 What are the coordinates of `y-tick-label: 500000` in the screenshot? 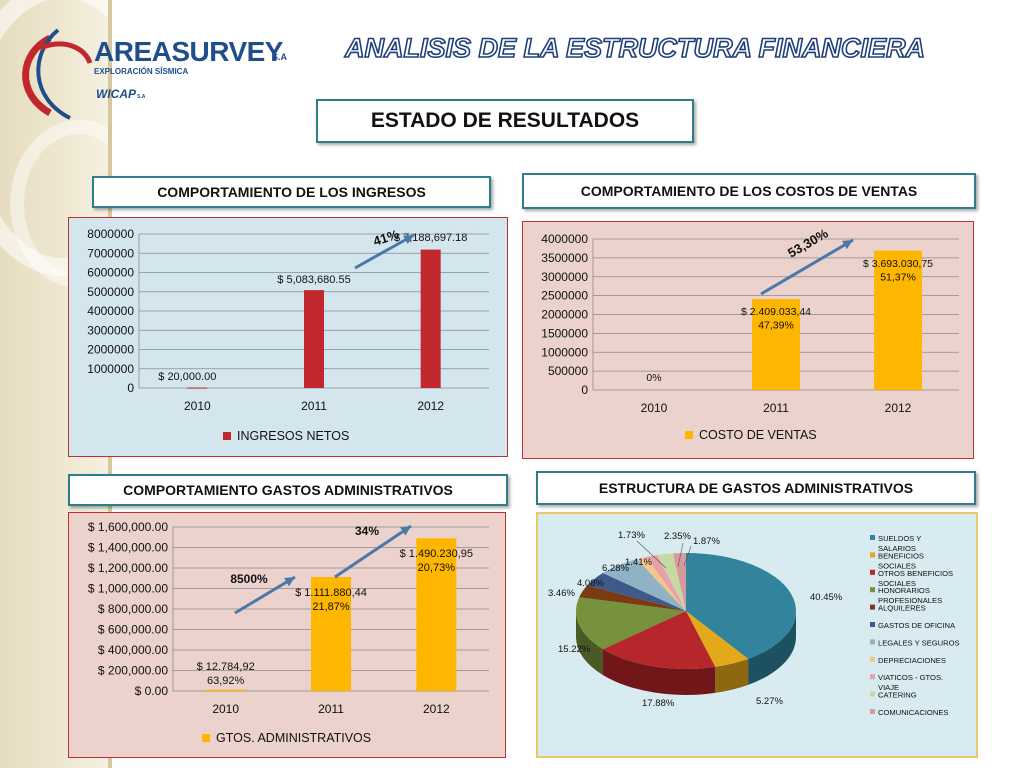 It's located at (568, 371).